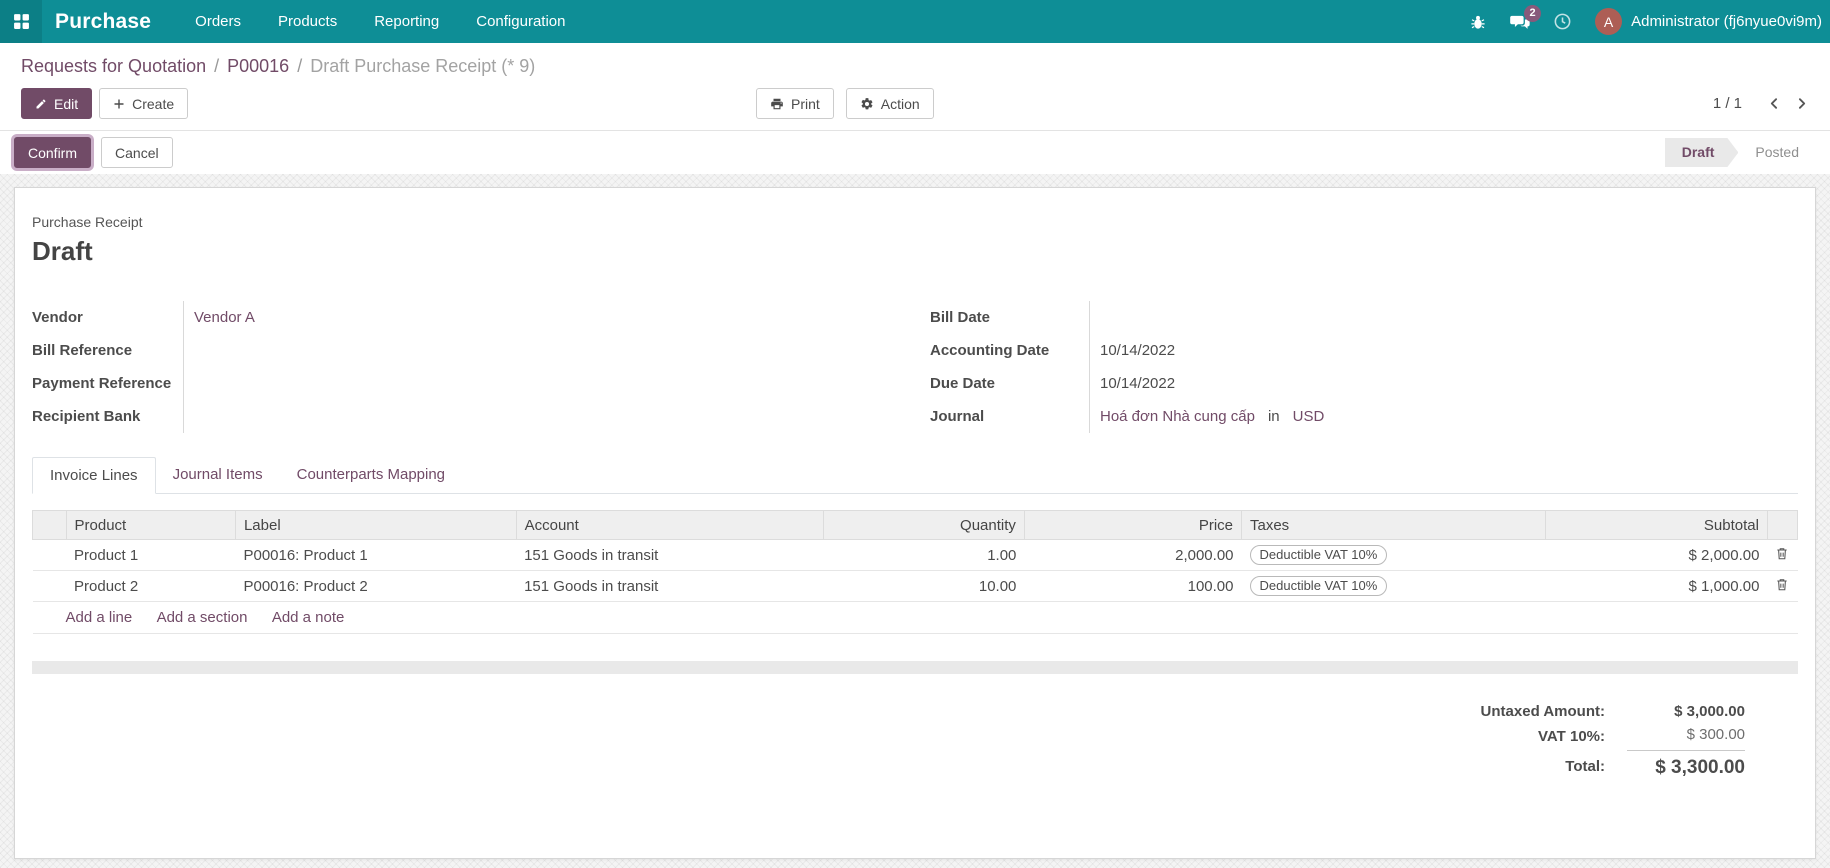  What do you see at coordinates (1571, 737) in the screenshot?
I see `vat-label: VAT 10%:` at bounding box center [1571, 737].